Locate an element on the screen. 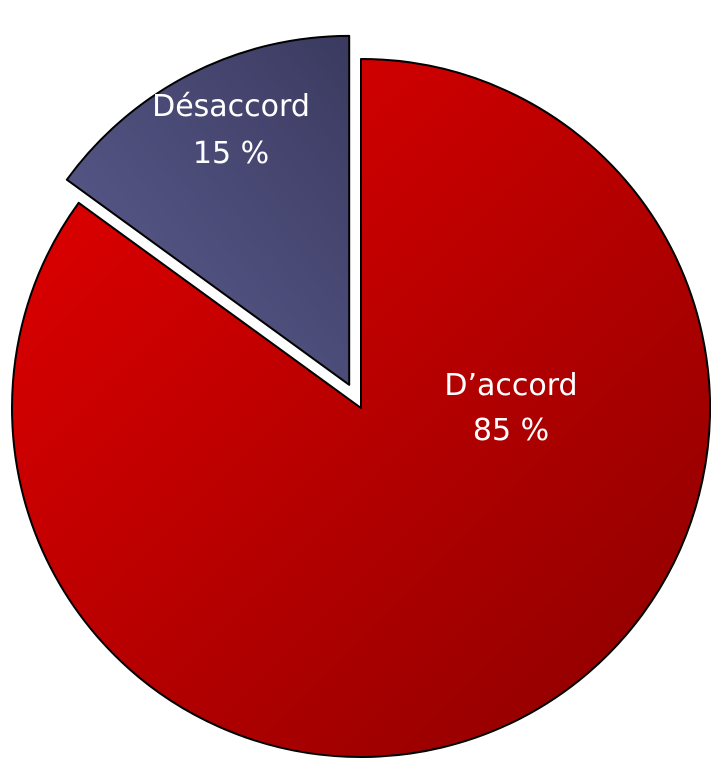 This screenshot has height=759, width=711. slice-label-desaccord: Désaccord is located at coordinates (231, 106).